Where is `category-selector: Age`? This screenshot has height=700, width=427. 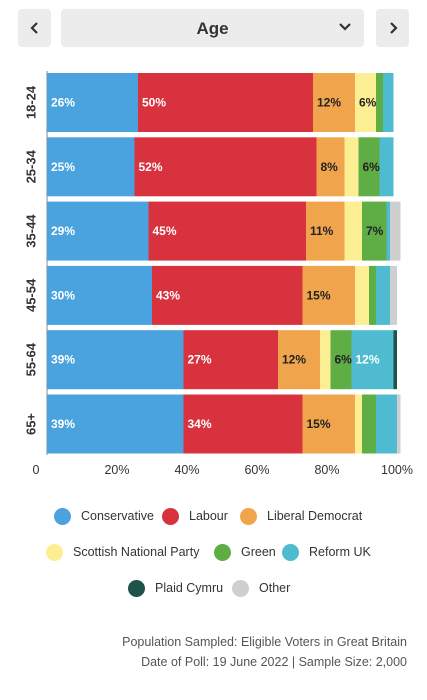
category-selector: Age is located at coordinates (212, 28).